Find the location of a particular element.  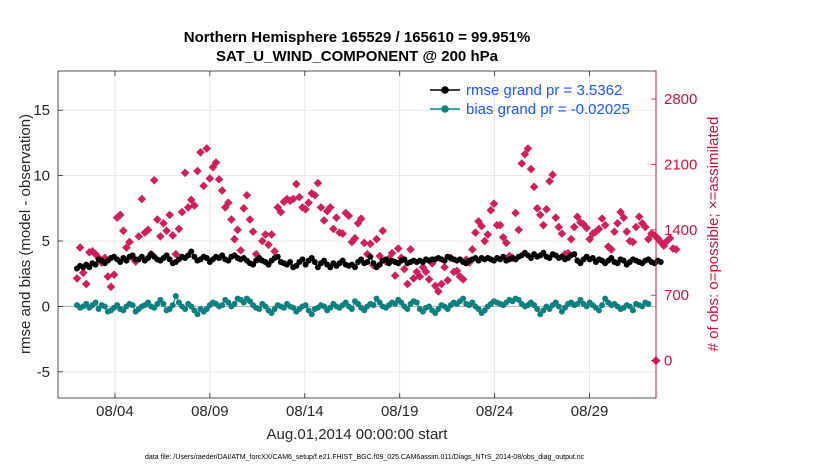

x-tick-label: 08/04 is located at coordinates (115, 411).